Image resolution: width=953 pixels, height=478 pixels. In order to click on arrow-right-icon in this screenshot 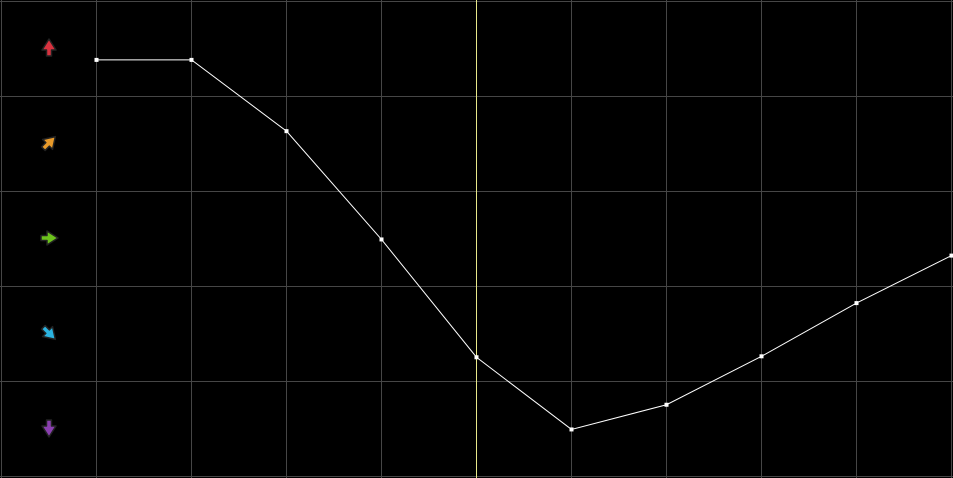, I will do `click(49, 238)`.